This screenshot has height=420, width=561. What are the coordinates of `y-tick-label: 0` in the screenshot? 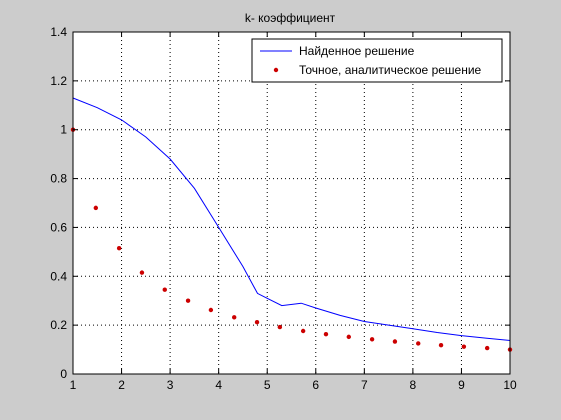 It's located at (63, 374).